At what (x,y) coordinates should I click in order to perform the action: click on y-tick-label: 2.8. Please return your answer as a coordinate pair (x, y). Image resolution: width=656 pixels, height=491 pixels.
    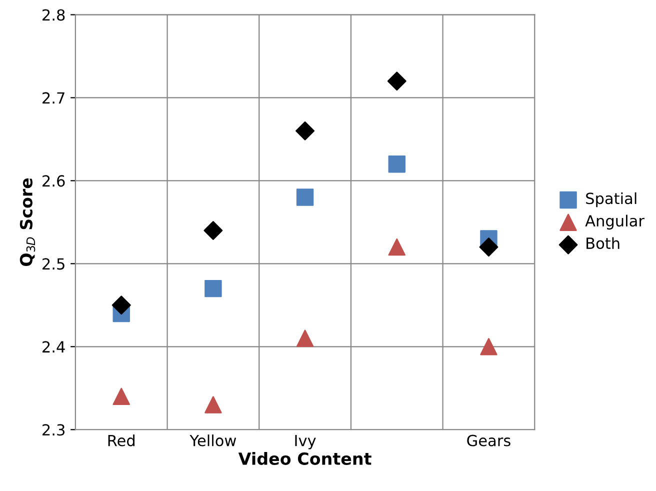
    Looking at the image, I should click on (53, 15).